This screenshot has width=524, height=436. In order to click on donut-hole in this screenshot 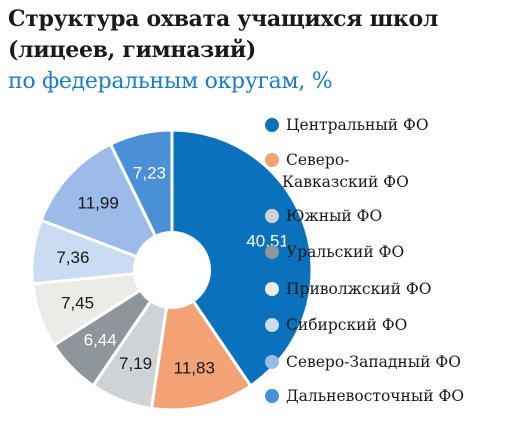, I will do `click(172, 270)`.